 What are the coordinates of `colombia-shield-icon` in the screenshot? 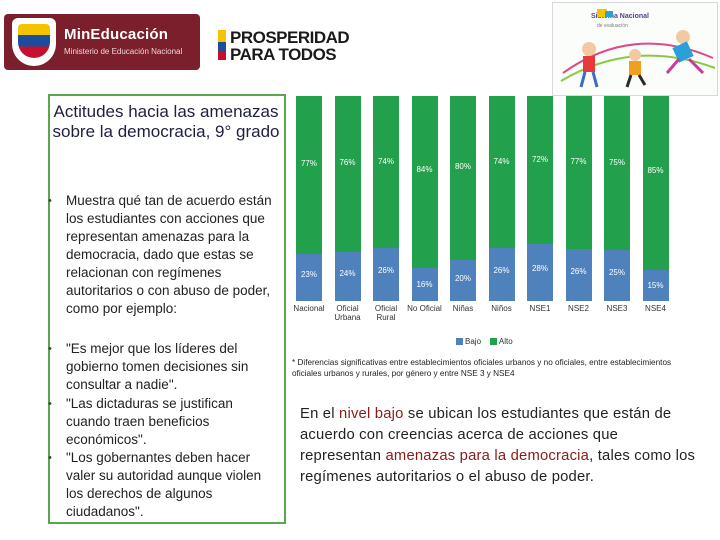 It's located at (34, 42).